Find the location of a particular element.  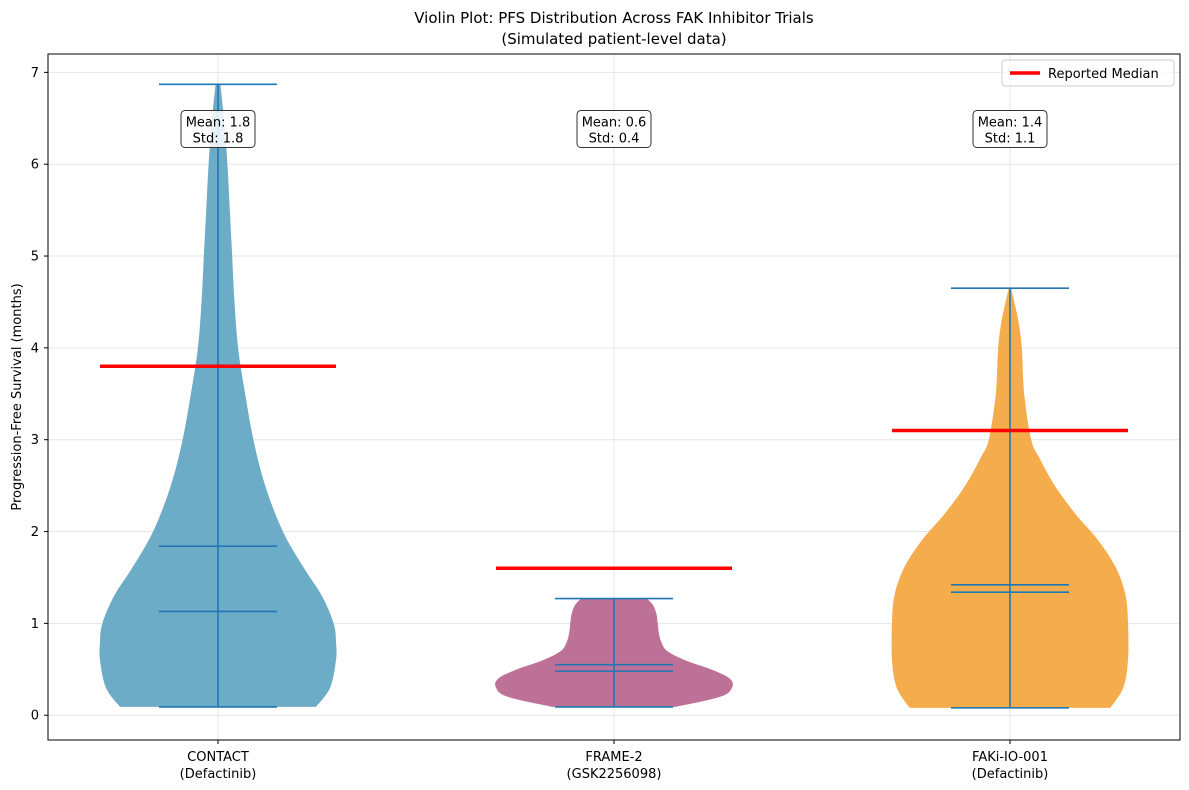

y-tick-label: 6 is located at coordinates (35, 165).